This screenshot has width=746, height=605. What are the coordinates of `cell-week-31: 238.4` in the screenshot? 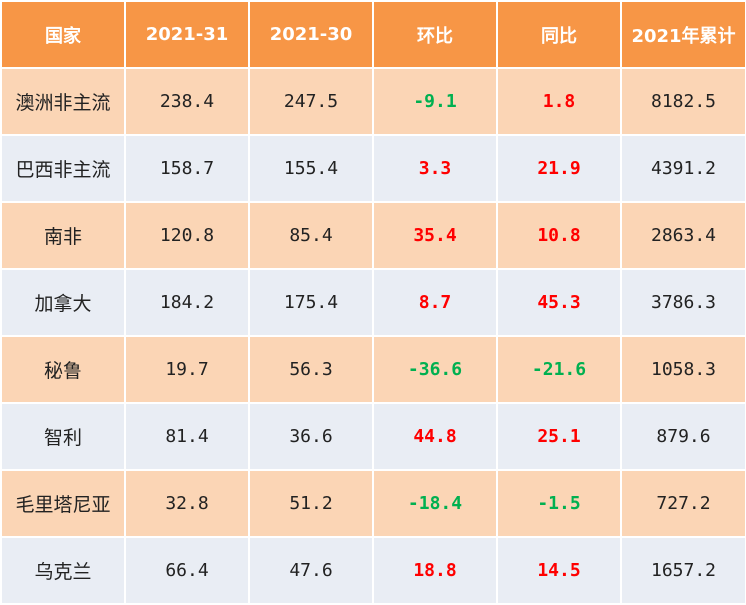 It's located at (187, 101).